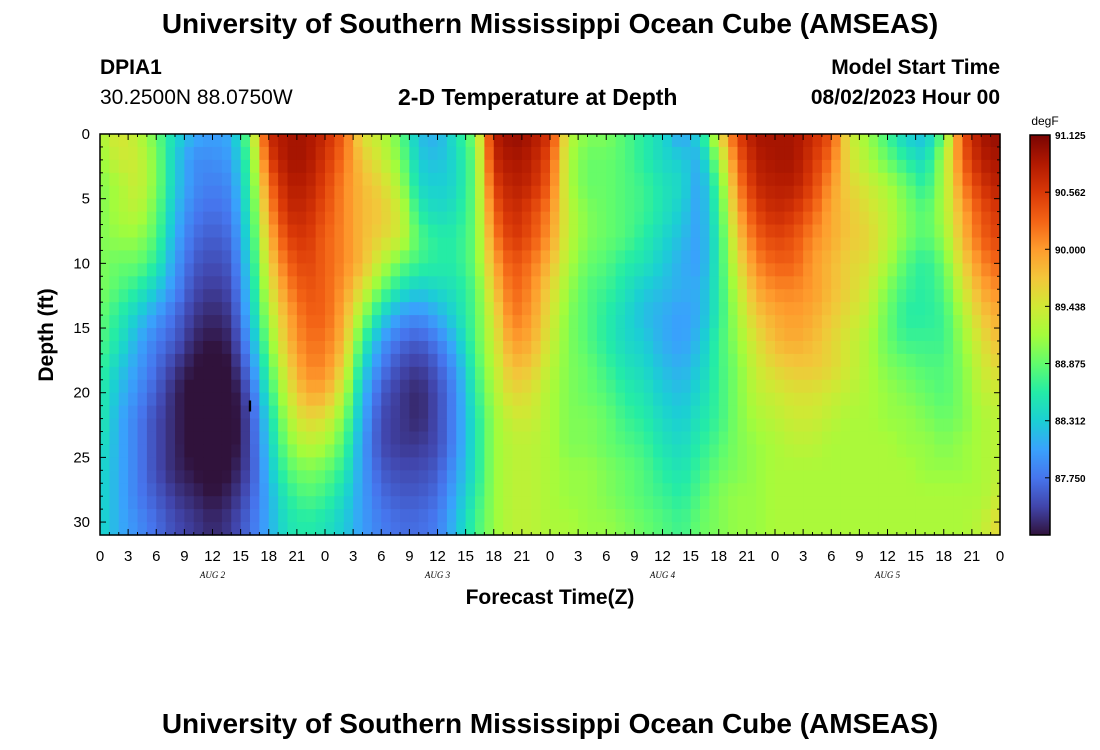  What do you see at coordinates (81, 328) in the screenshot?
I see `y-tick-label: 15` at bounding box center [81, 328].